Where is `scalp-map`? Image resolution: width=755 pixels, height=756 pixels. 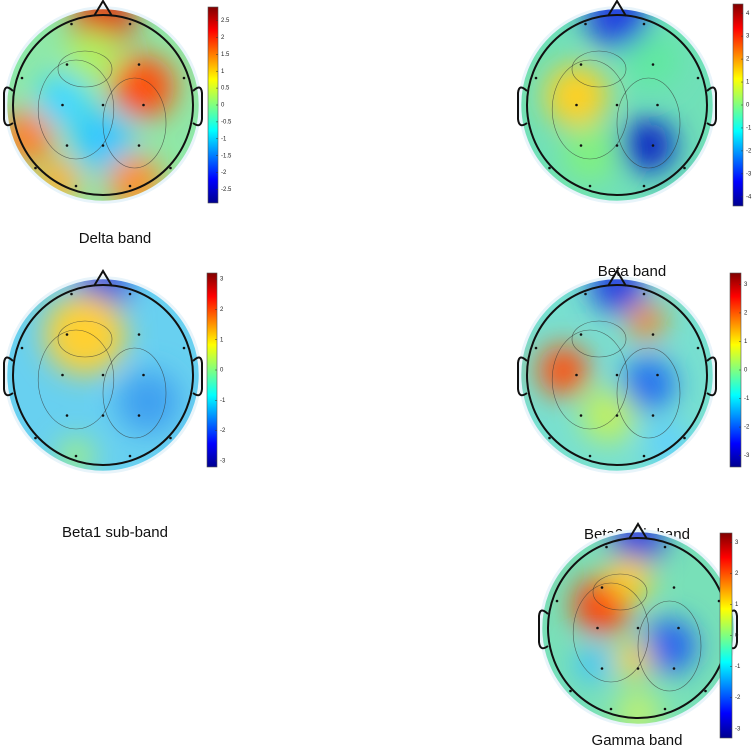 scalp-map is located at coordinates (638, 628).